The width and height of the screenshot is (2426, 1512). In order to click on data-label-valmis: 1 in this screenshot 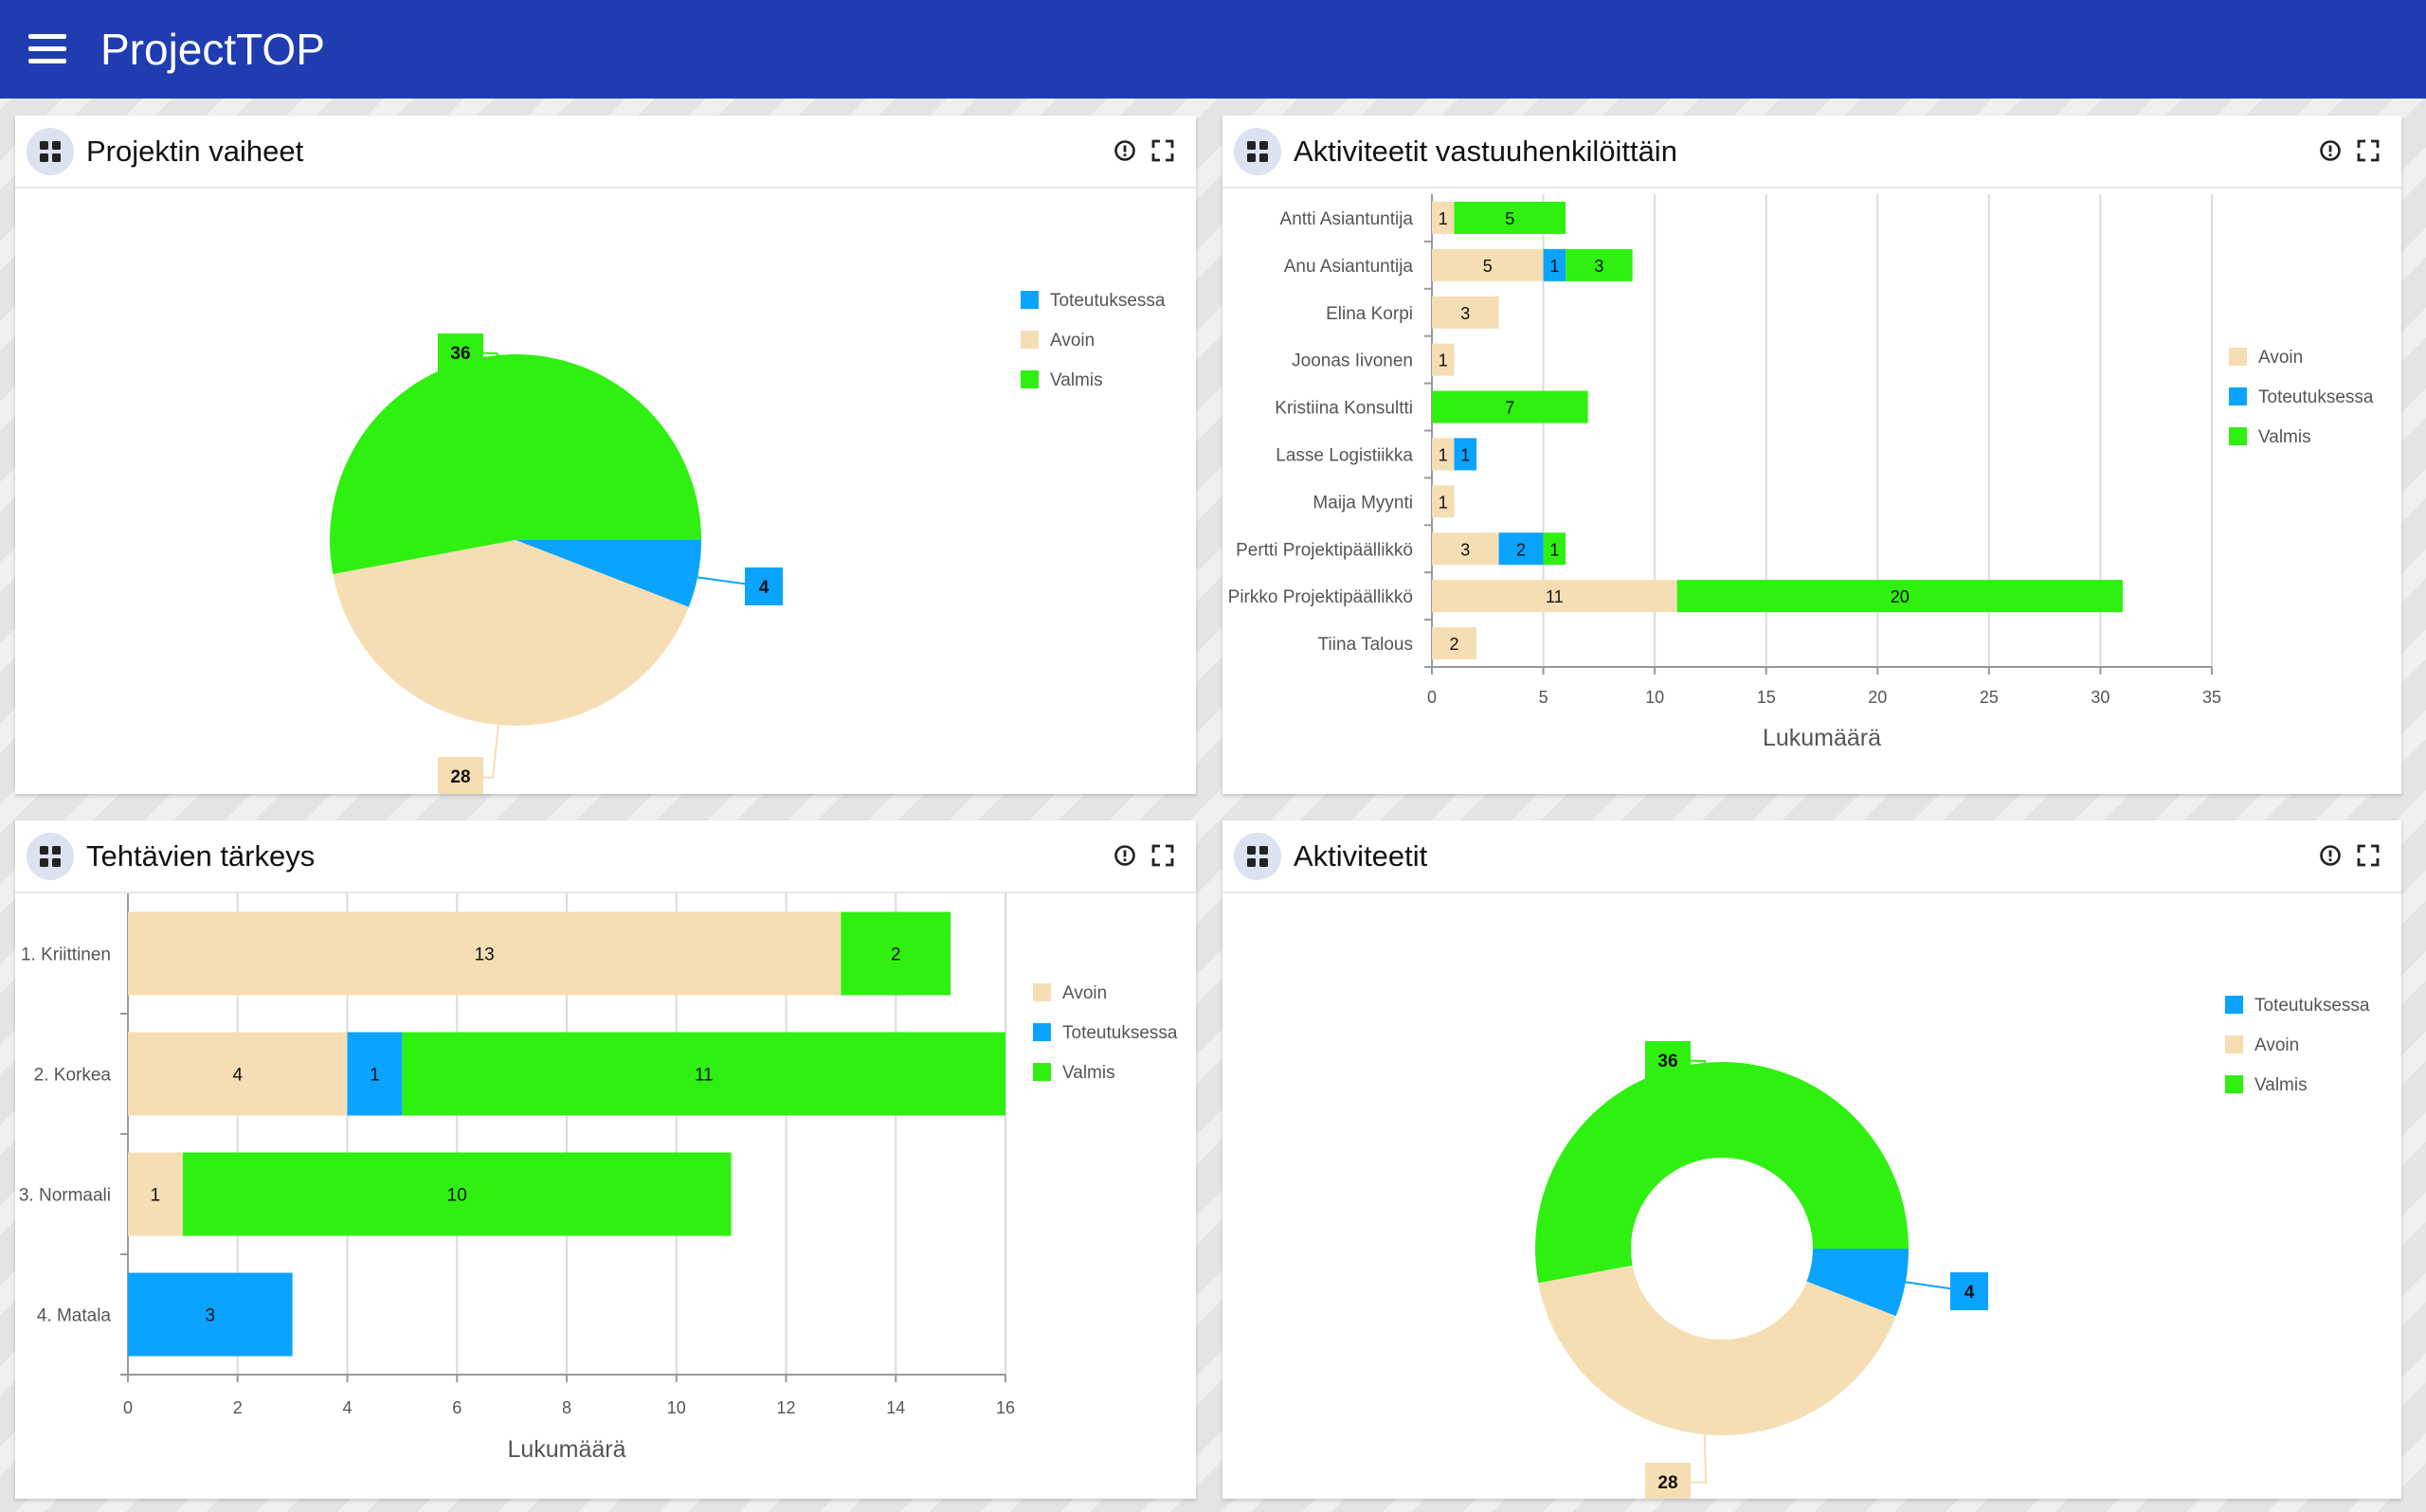, I will do `click(1554, 549)`.